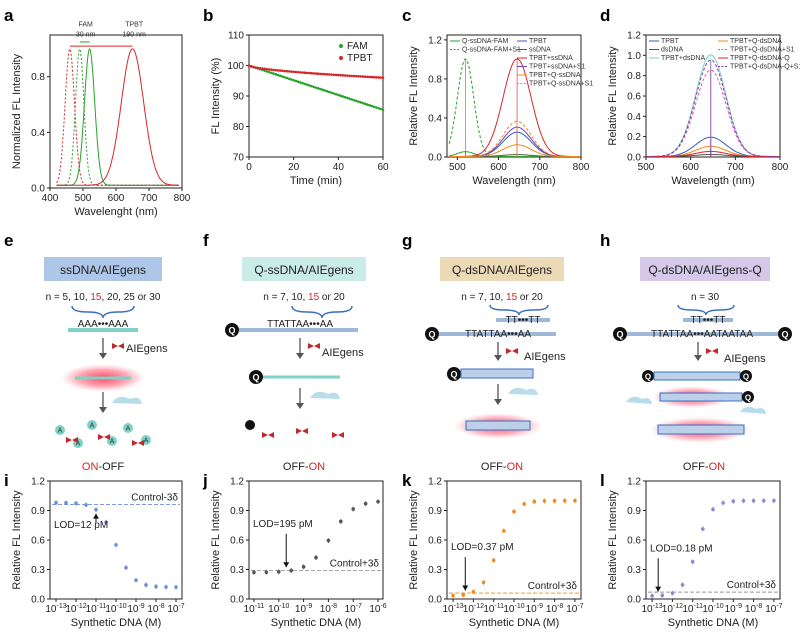  I want to click on panel-letter-e: e, so click(8, 240).